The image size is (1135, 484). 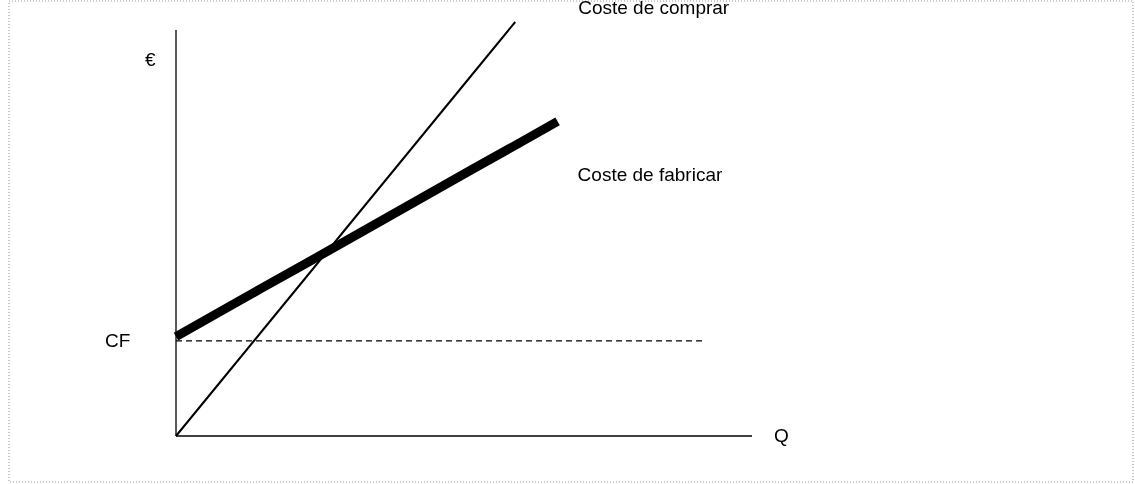 I want to click on ref-line-label: CF, so click(x=118, y=340).